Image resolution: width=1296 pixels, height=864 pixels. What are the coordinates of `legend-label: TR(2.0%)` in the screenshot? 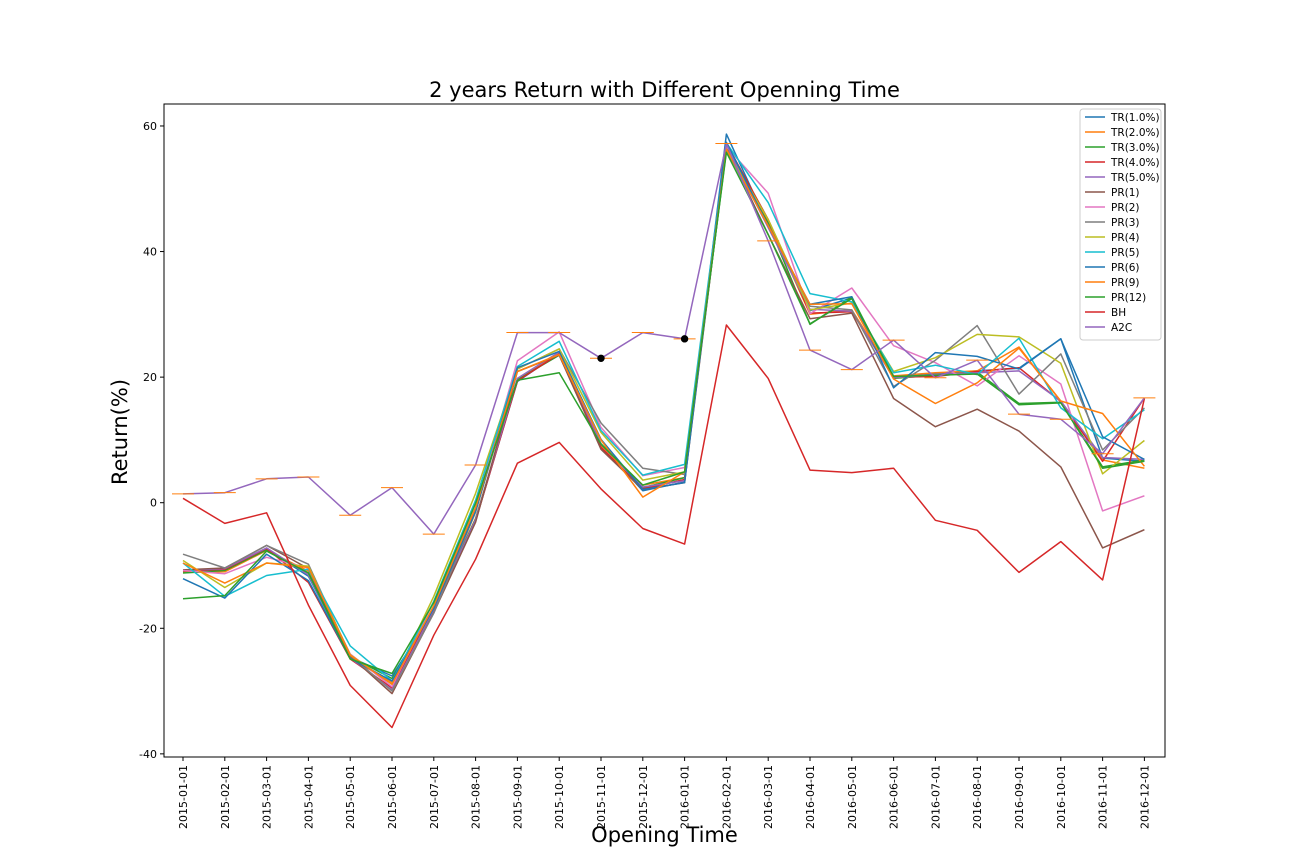 It's located at (1135, 133).